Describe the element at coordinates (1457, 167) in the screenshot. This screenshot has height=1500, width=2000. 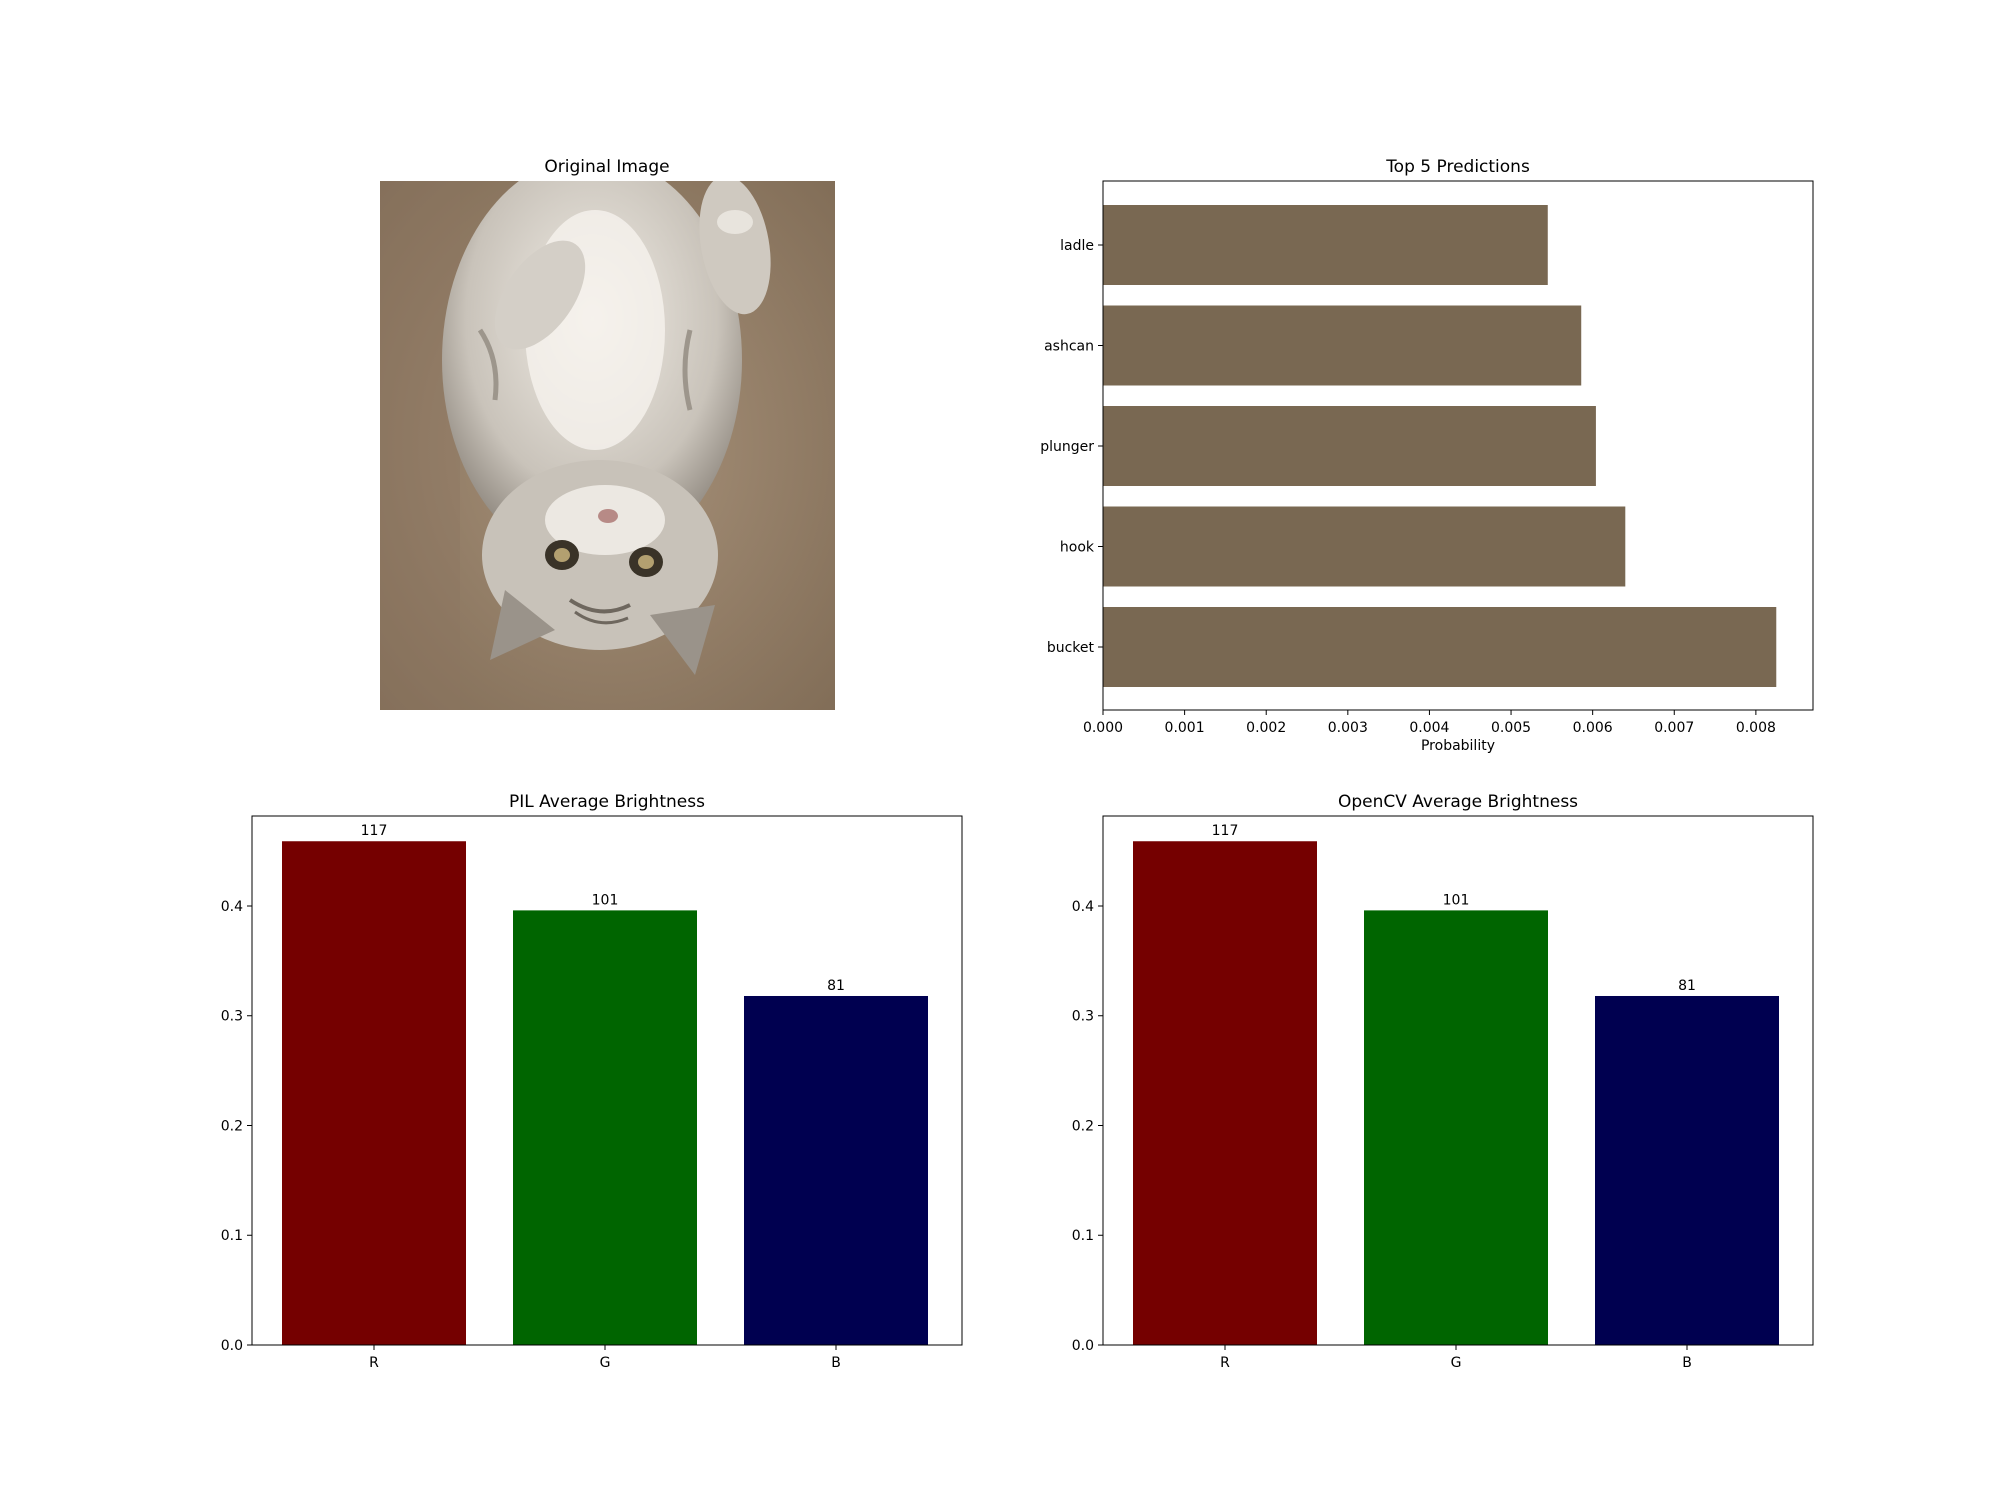
I see `top-predictions-title: Top 5 Predictions` at that location.